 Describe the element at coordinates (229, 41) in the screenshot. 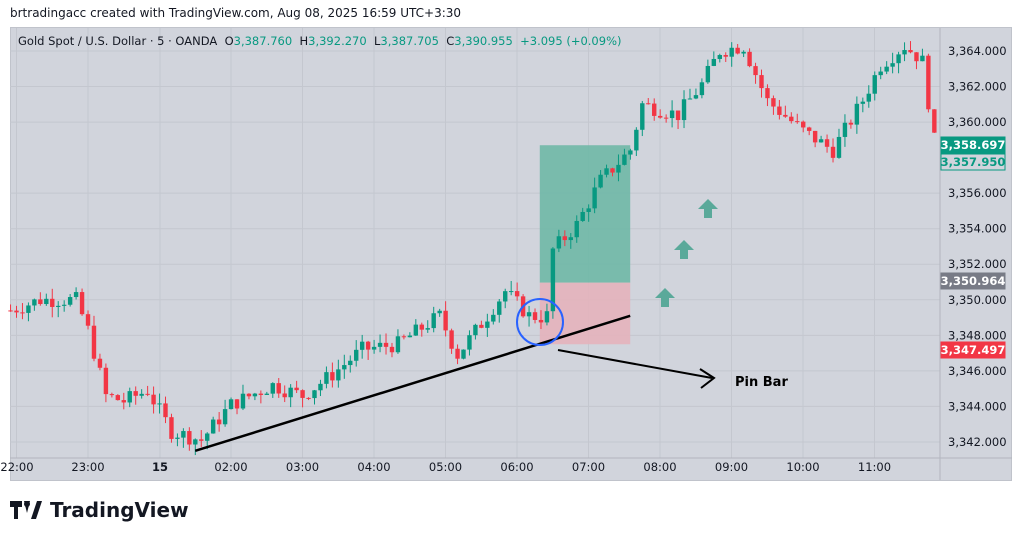

I see `open-label: O` at that location.